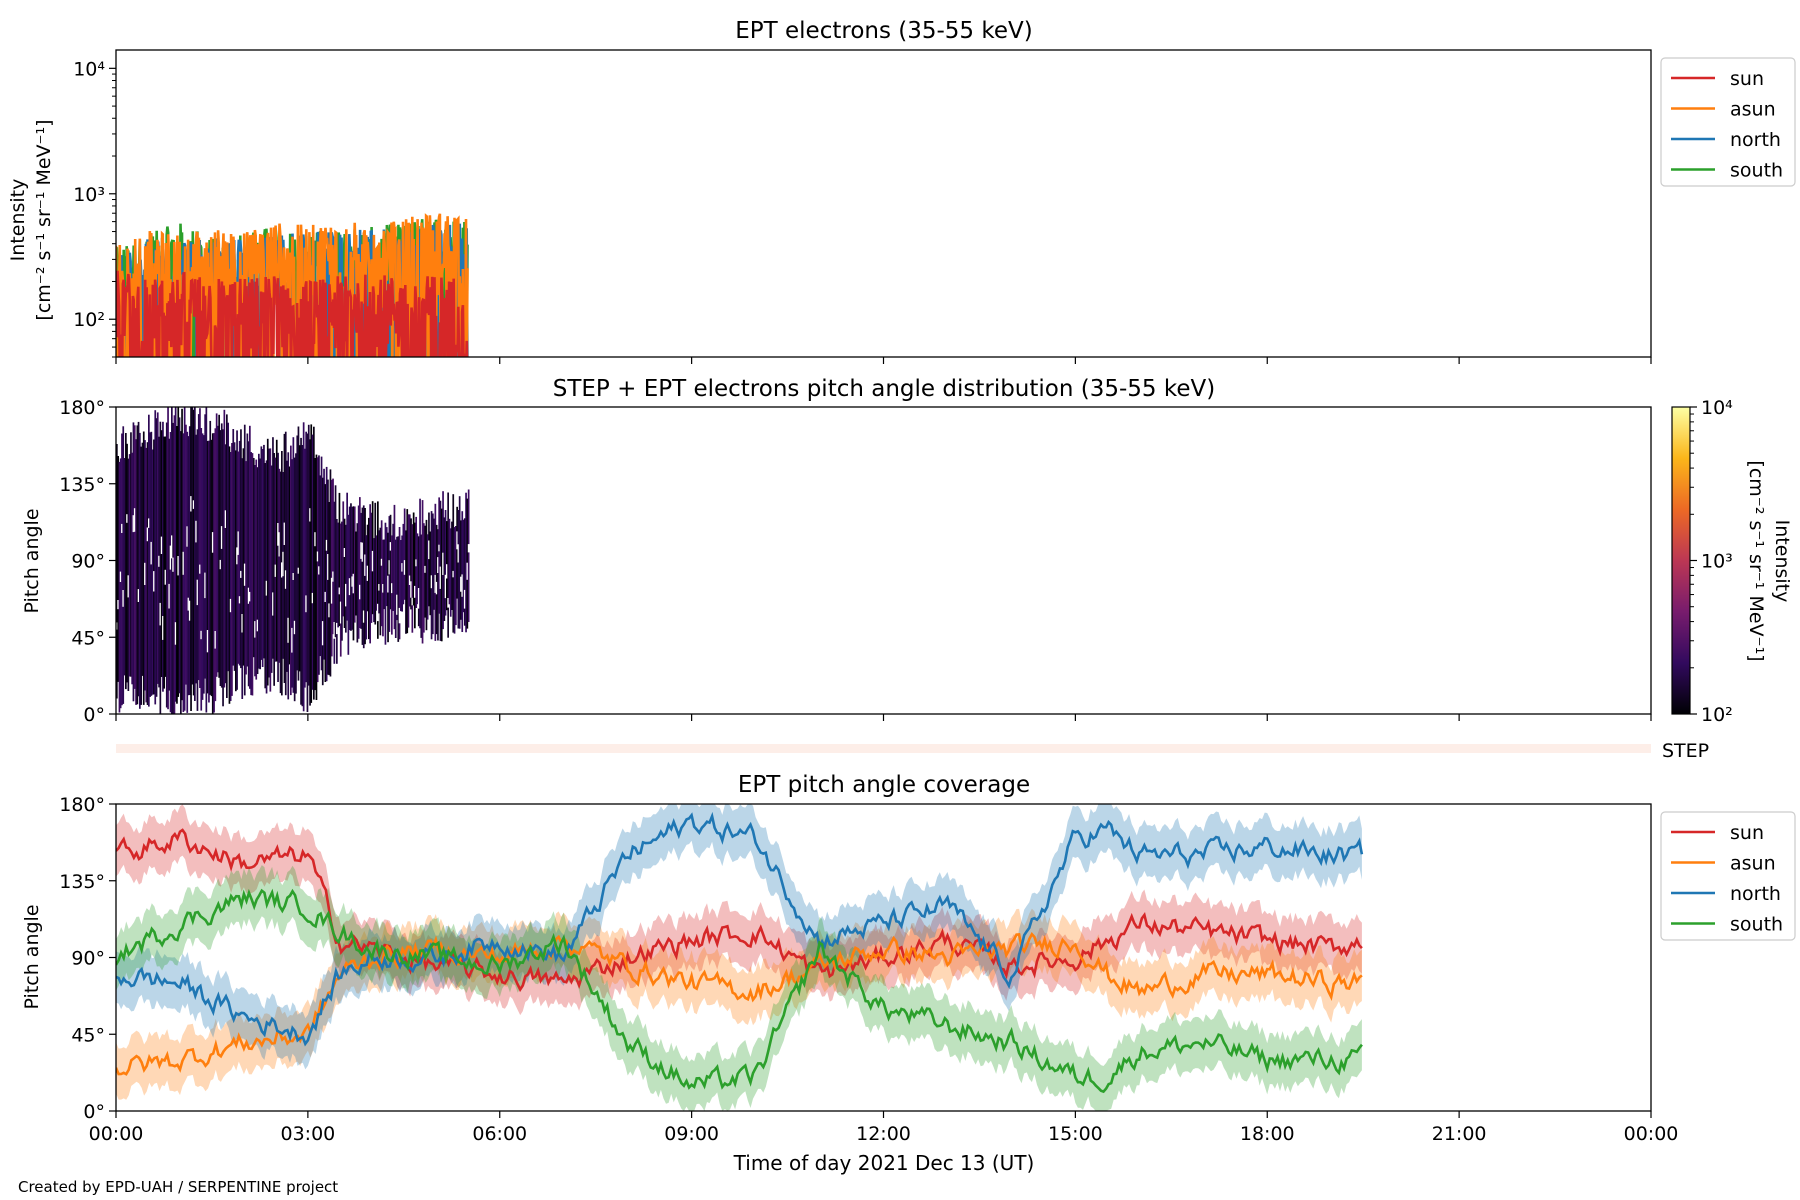 The height and width of the screenshot is (1200, 1800). What do you see at coordinates (1782, 561) in the screenshot?
I see `colorbar-label-line1: Intensity` at bounding box center [1782, 561].